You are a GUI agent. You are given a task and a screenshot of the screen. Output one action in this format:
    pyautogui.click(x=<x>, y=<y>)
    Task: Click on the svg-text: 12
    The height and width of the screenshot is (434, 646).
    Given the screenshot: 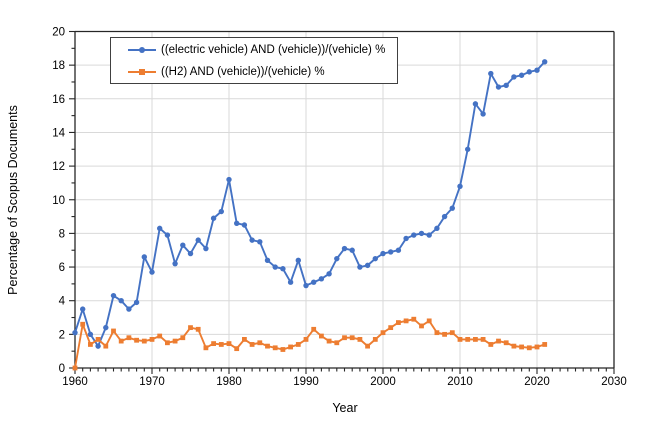 What is the action you would take?
    pyautogui.click(x=58, y=167)
    